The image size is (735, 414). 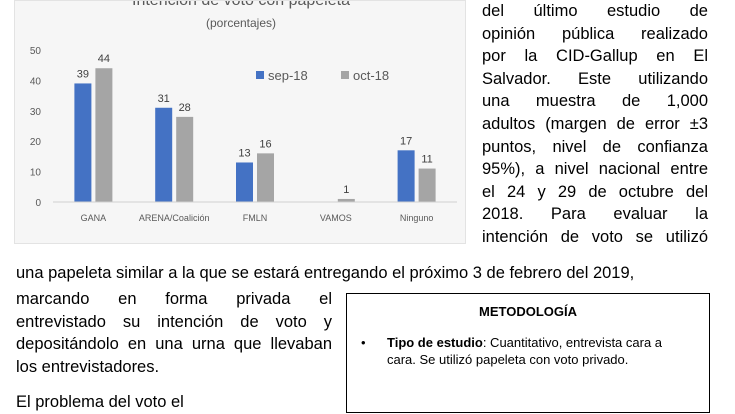 What do you see at coordinates (36, 112) in the screenshot?
I see `y-tick-label: 30` at bounding box center [36, 112].